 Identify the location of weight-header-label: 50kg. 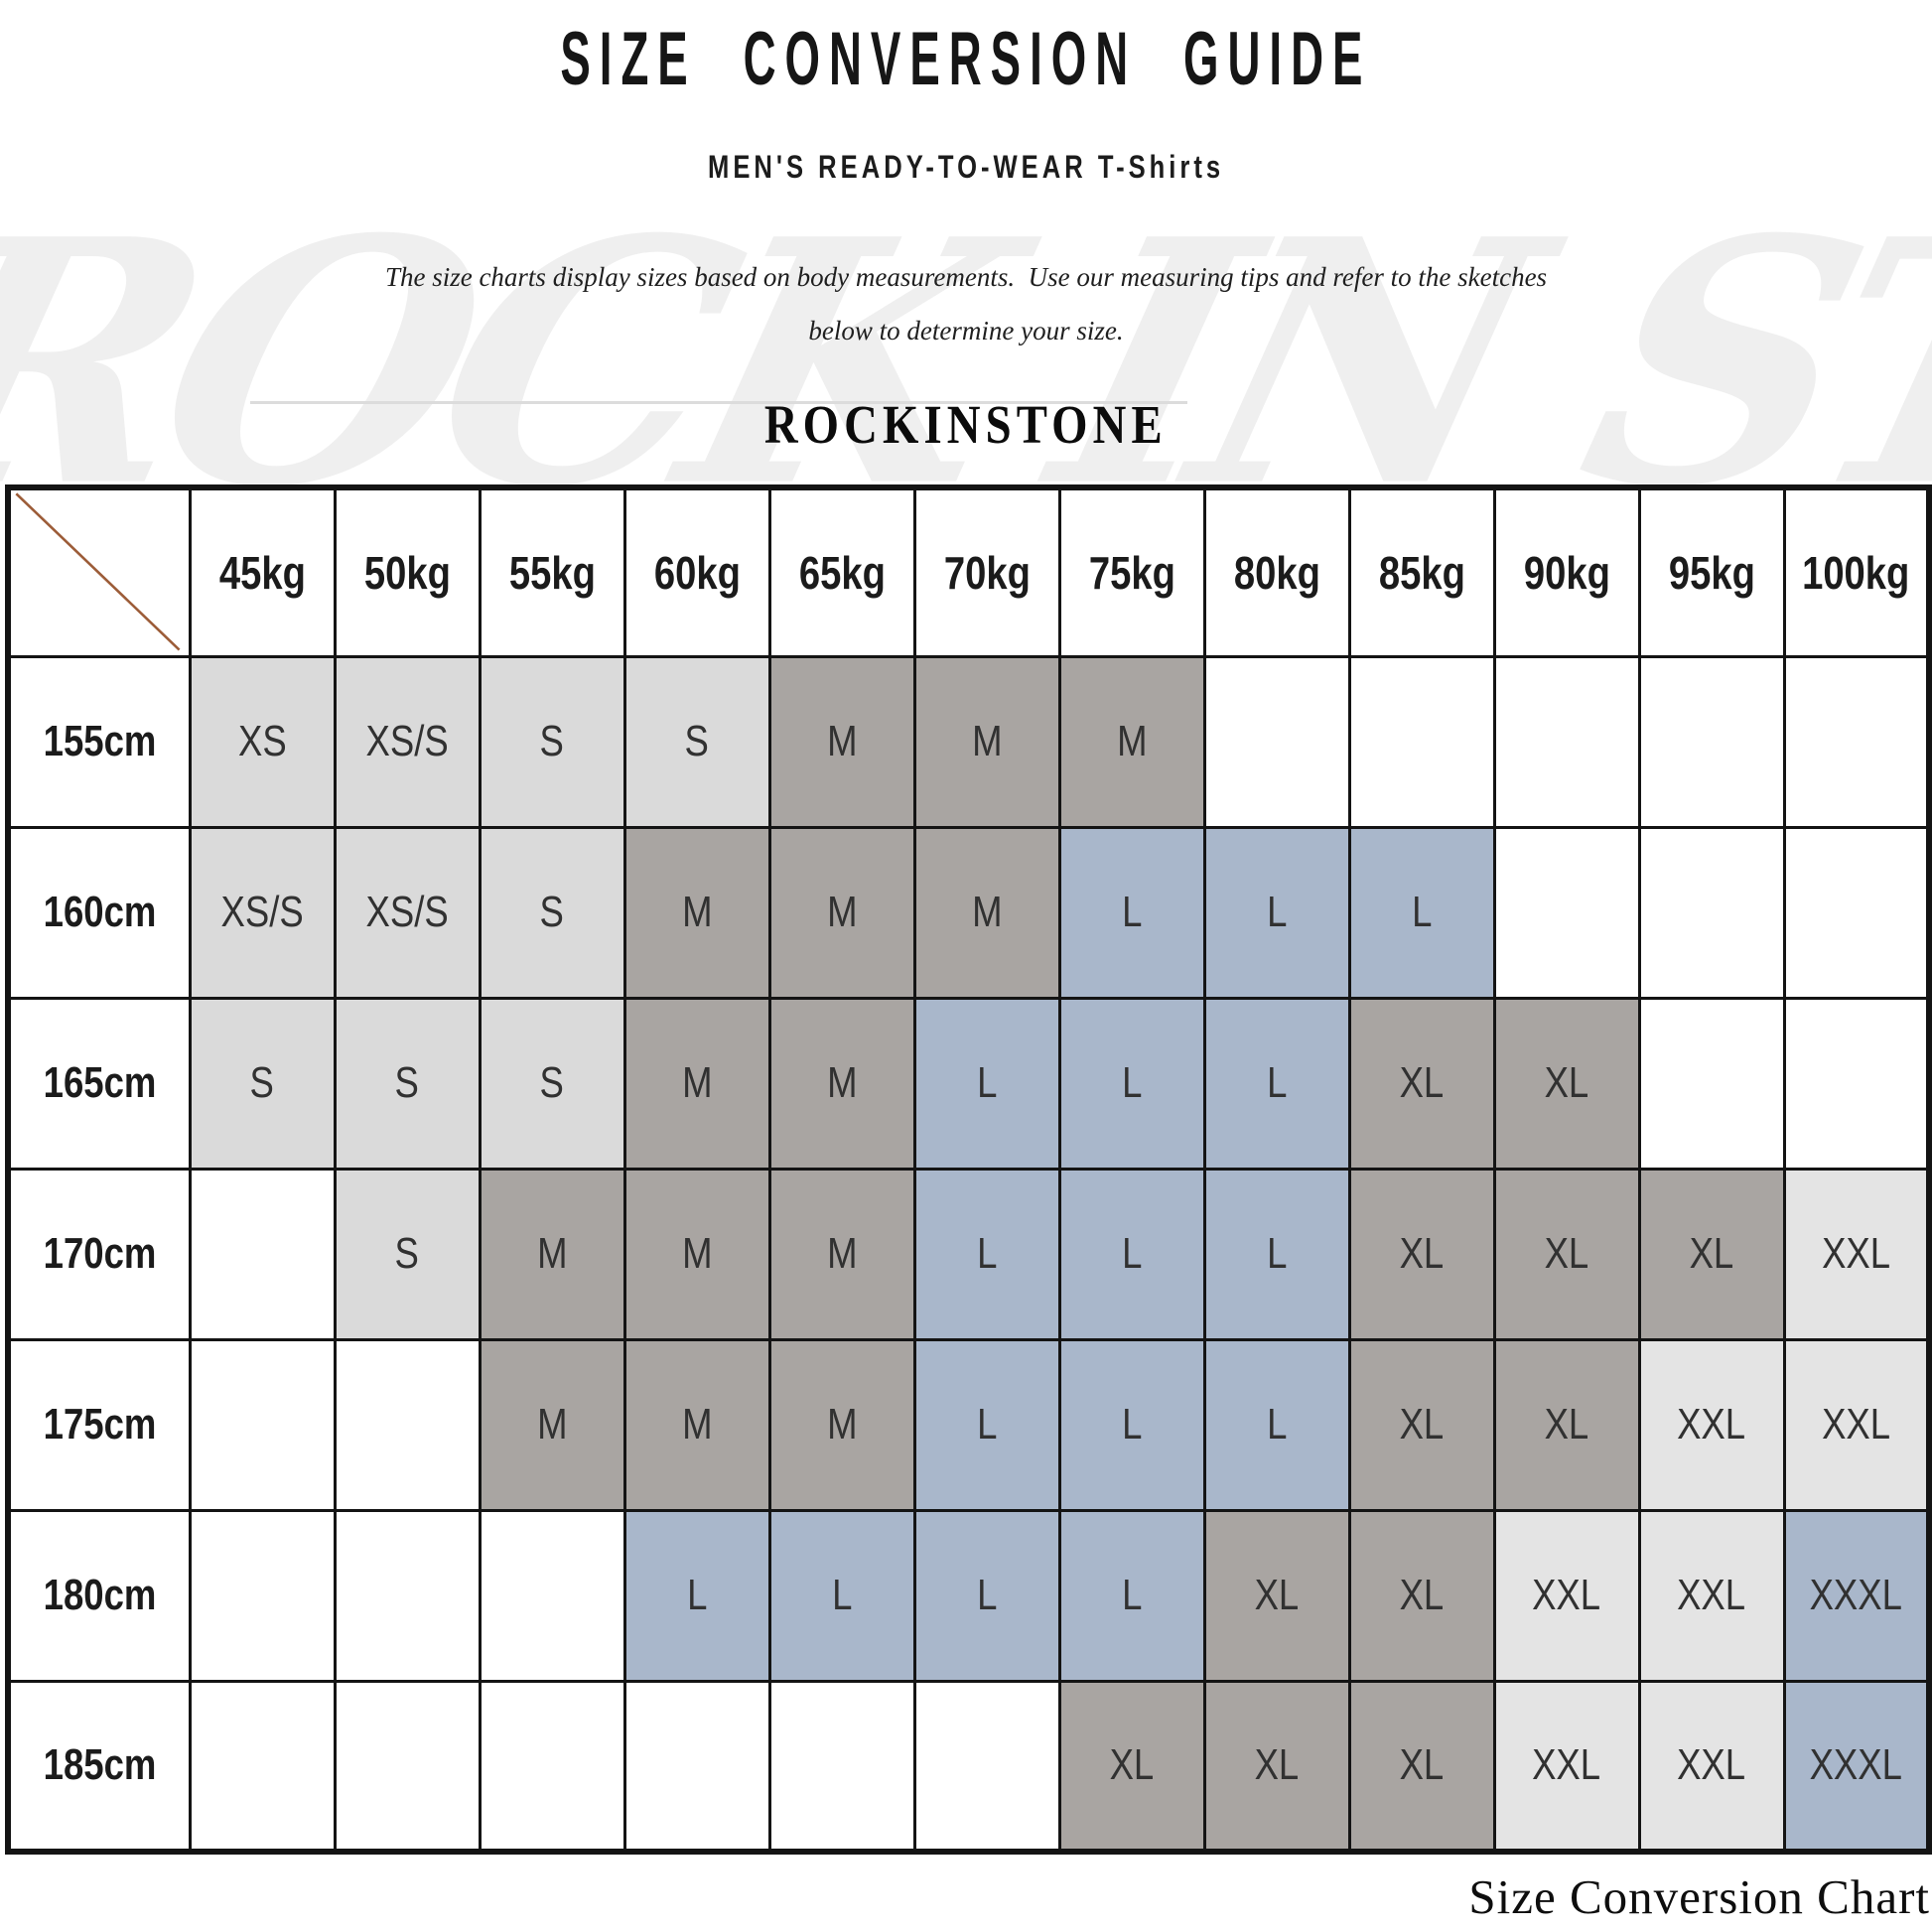
(407, 573).